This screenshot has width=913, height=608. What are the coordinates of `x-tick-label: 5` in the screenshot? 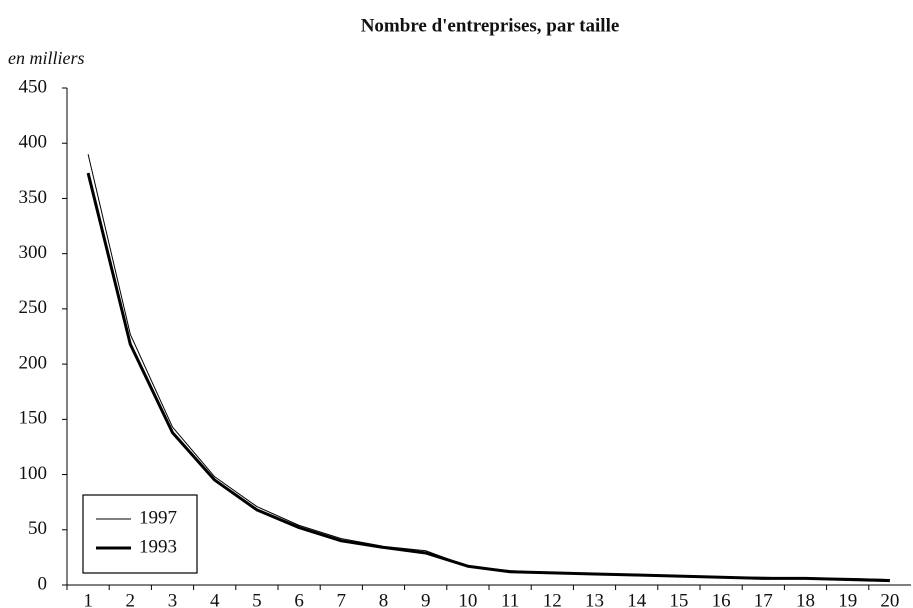 It's located at (257, 599).